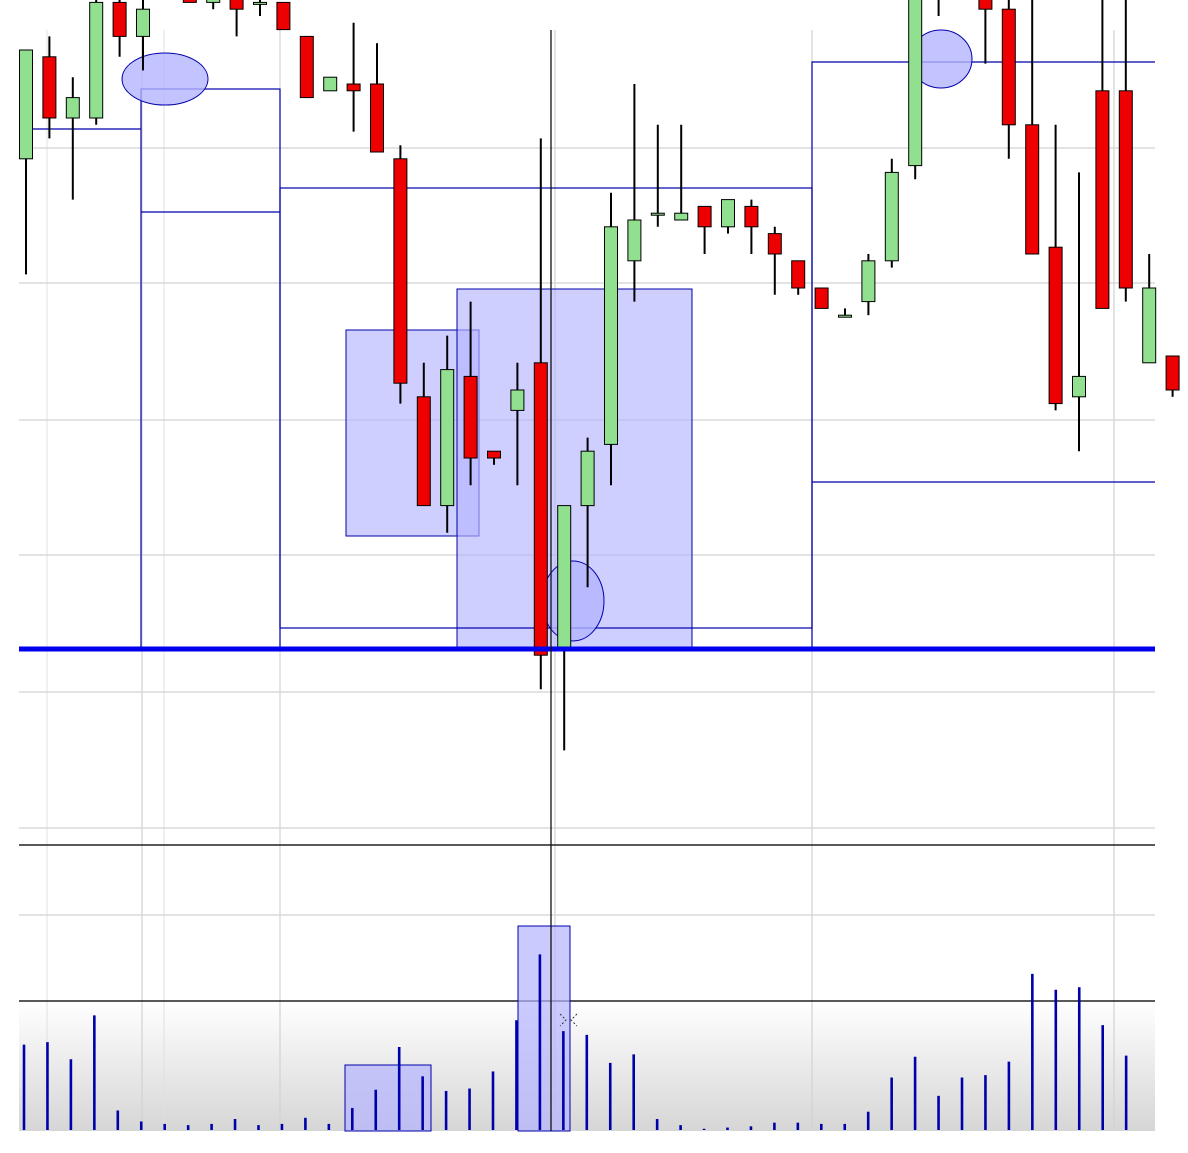 This screenshot has height=1153, width=1188. Describe the element at coordinates (165, 79) in the screenshot. I see `swing-high-ellipse` at that location.